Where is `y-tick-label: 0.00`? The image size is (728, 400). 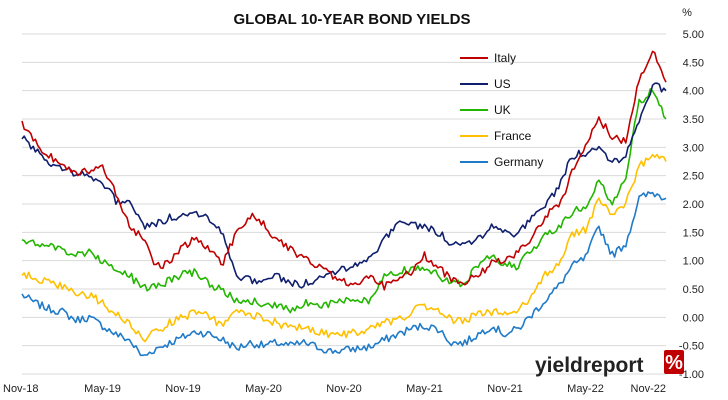
y-tick-label: 0.00 is located at coordinates (693, 318).